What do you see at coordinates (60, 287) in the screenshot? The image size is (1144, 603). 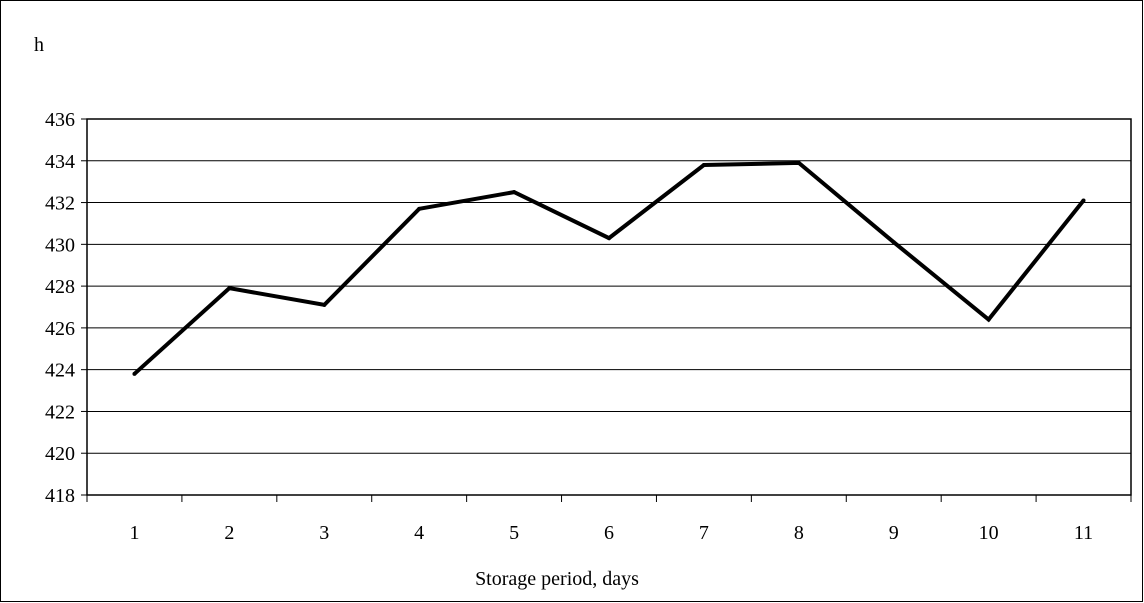 I see `y-tick-label: 428` at bounding box center [60, 287].